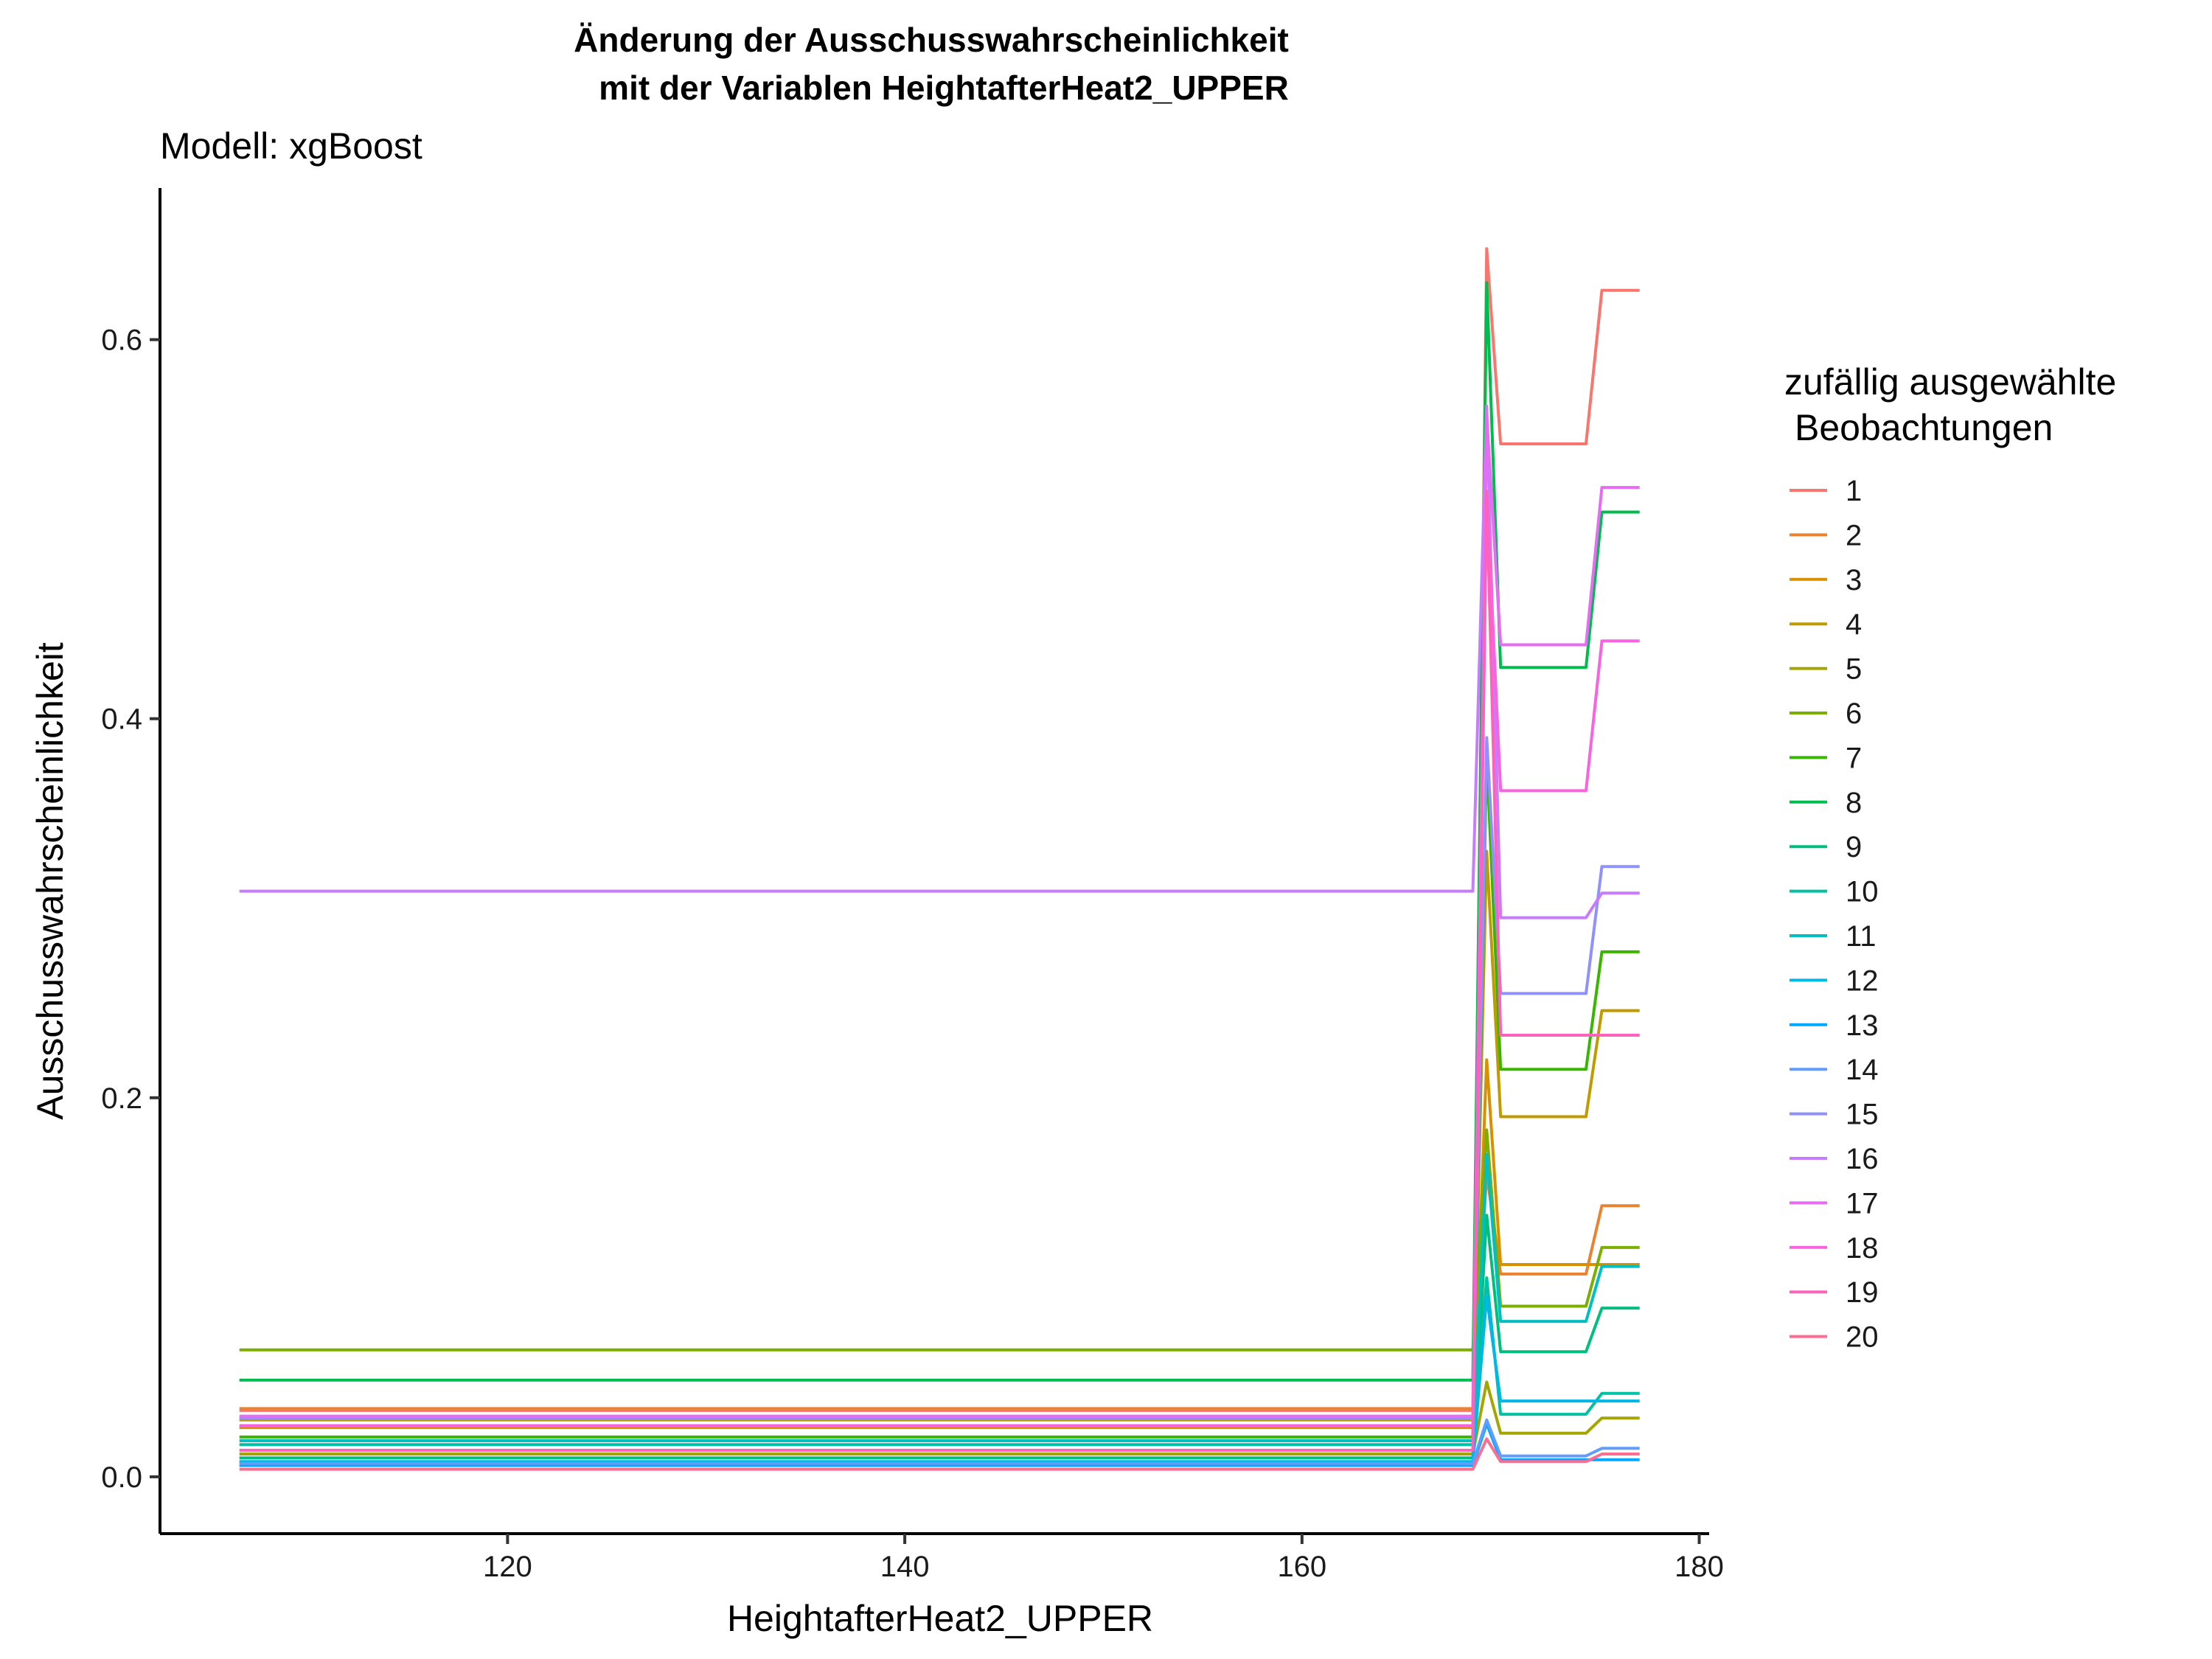  Describe the element at coordinates (130, 909) in the screenshot. I see `y-axis-ticks: 0.0 0.2 0.4 0.6` at that location.